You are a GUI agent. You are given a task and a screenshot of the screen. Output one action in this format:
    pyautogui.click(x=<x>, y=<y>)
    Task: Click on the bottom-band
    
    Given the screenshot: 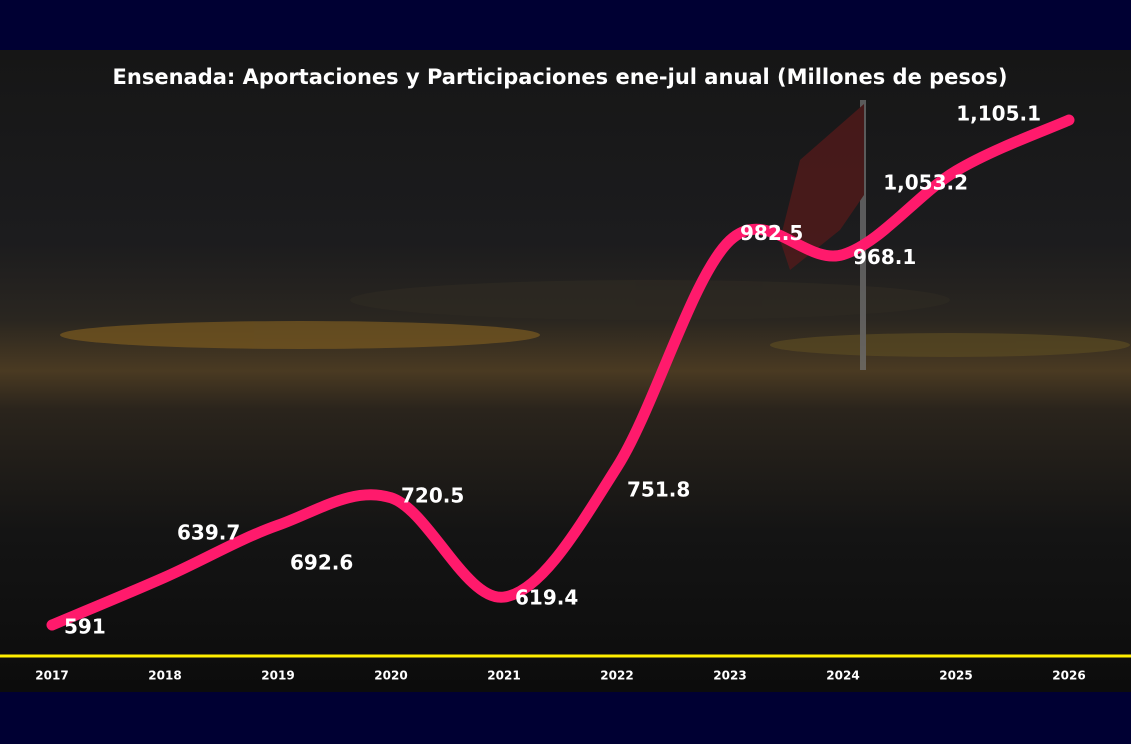 What is the action you would take?
    pyautogui.click(x=565, y=718)
    